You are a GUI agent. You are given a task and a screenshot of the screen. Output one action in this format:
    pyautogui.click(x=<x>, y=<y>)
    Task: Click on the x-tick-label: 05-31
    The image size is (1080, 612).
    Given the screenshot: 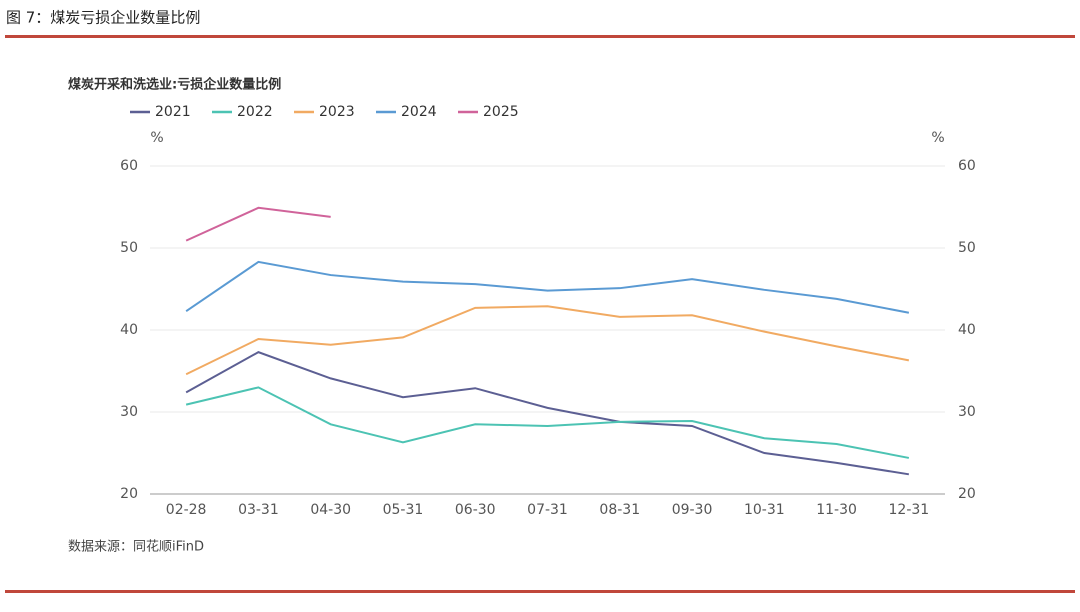 What is the action you would take?
    pyautogui.click(x=403, y=510)
    